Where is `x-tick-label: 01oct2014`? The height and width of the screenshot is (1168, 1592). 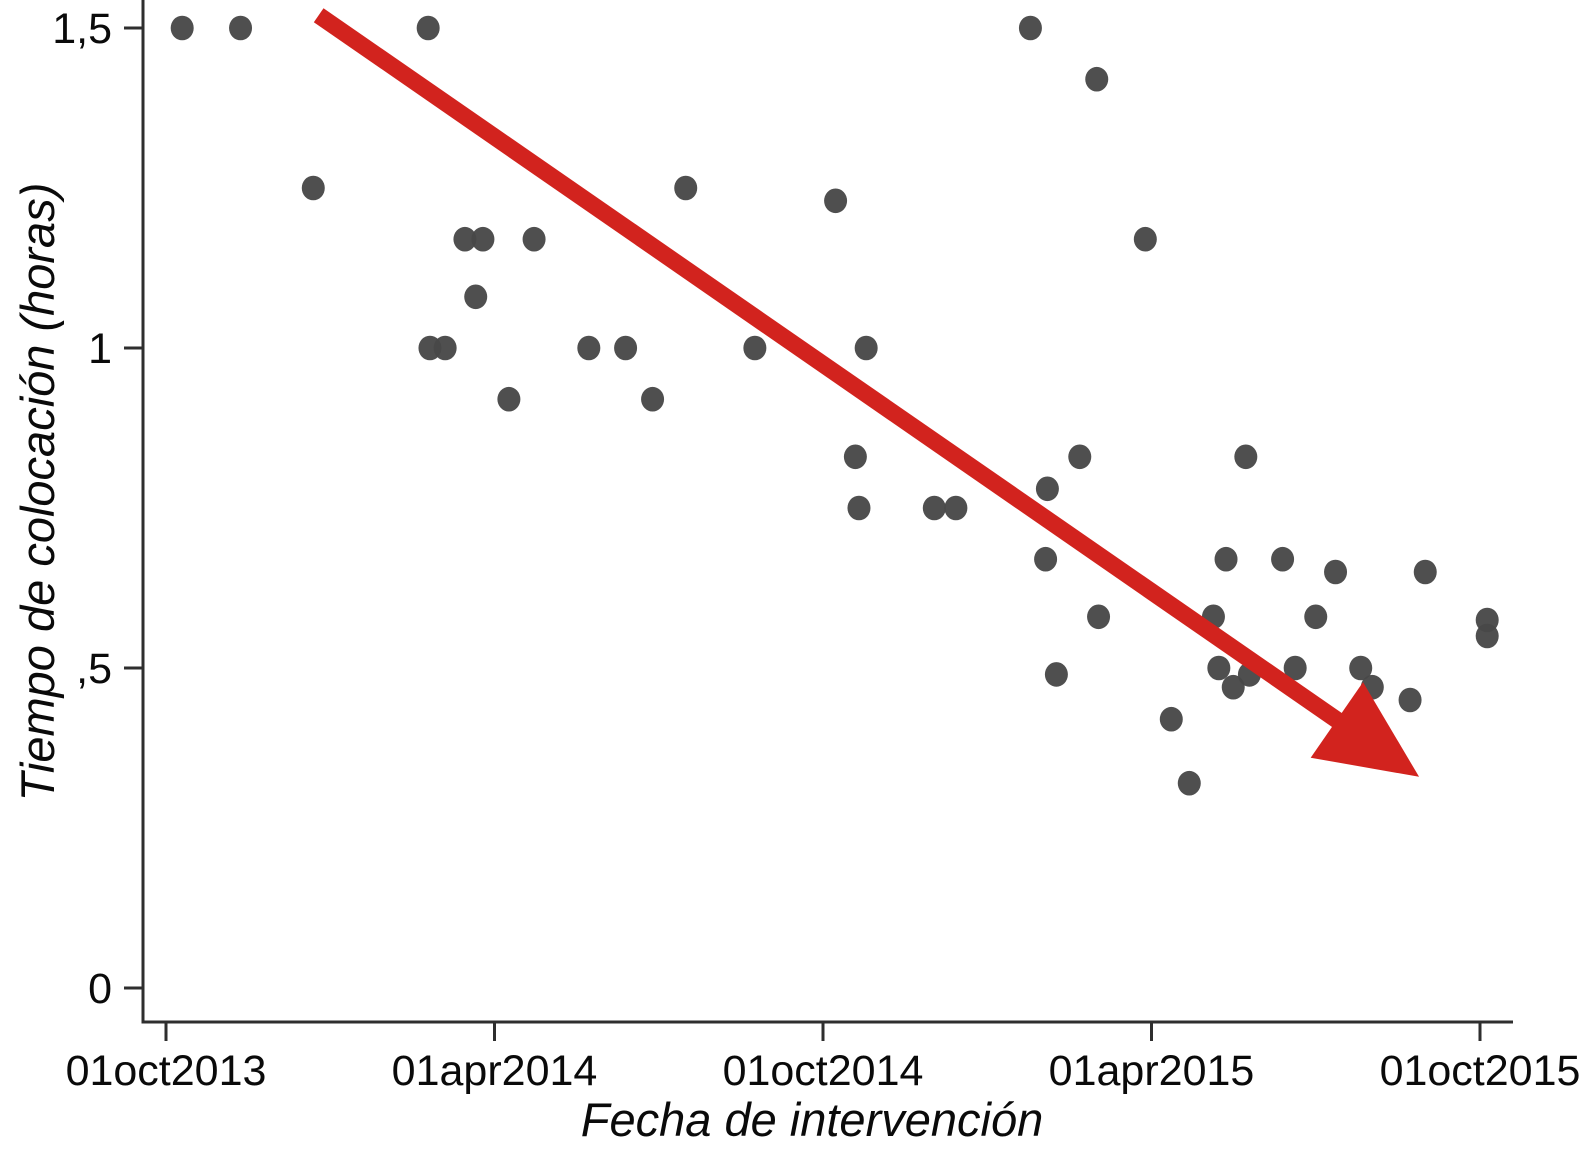
x-tick-label: 01oct2014 is located at coordinates (823, 1071).